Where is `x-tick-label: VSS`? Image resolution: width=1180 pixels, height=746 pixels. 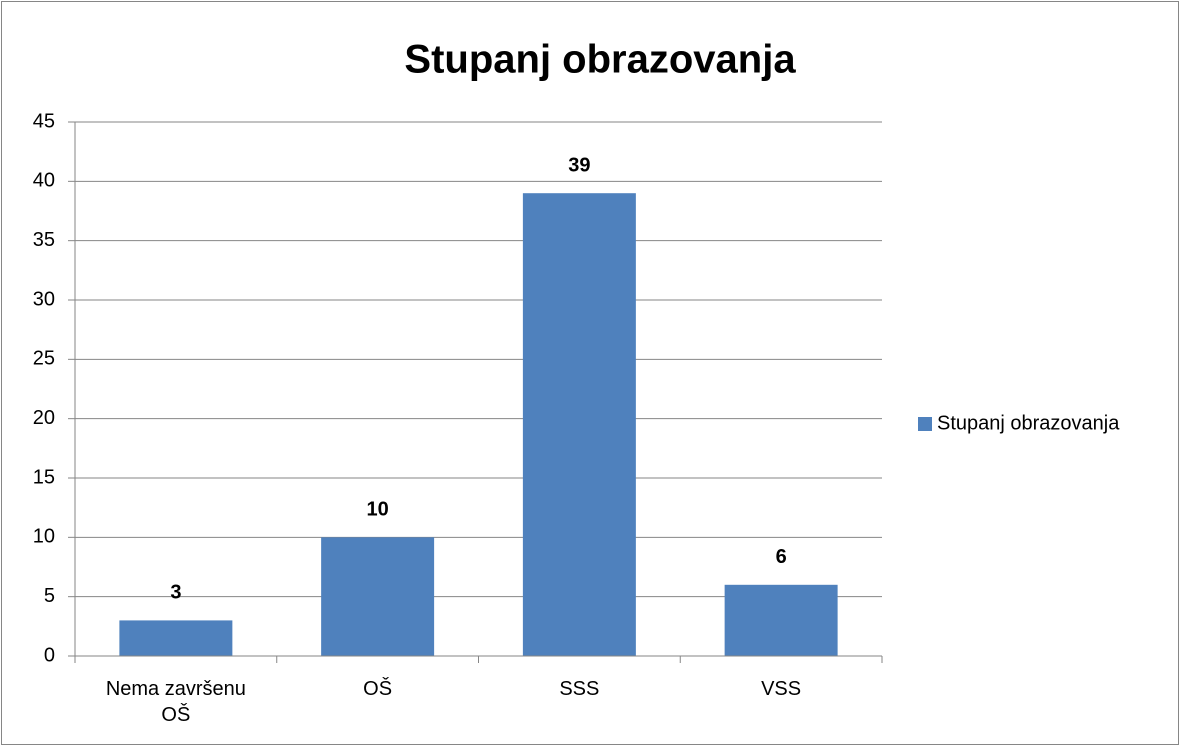 x-tick-label: VSS is located at coordinates (781, 689).